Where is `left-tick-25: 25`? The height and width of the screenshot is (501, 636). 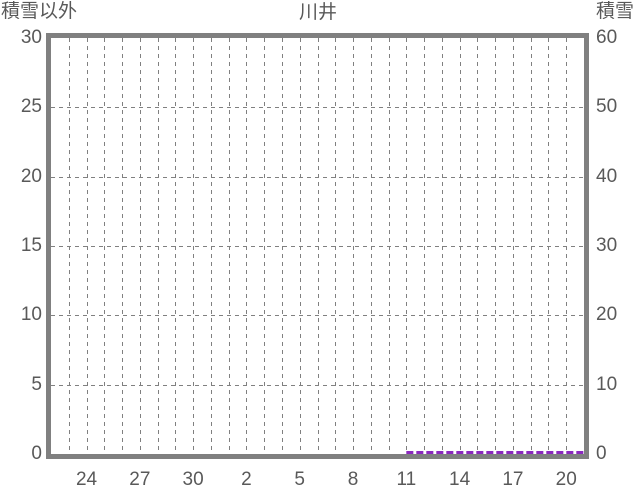
left-tick-25: 25 is located at coordinates (31, 107).